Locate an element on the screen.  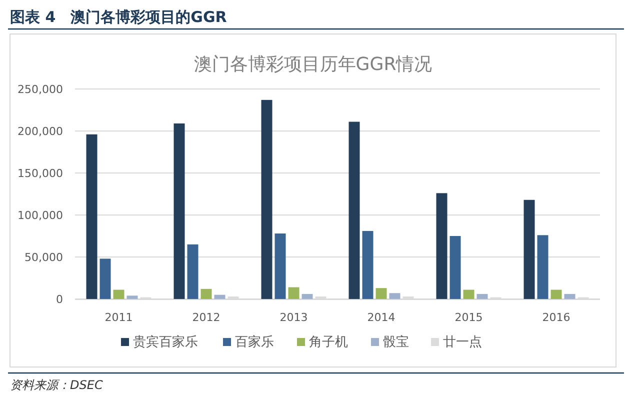
x-tick-label: 2011 is located at coordinates (118, 317).